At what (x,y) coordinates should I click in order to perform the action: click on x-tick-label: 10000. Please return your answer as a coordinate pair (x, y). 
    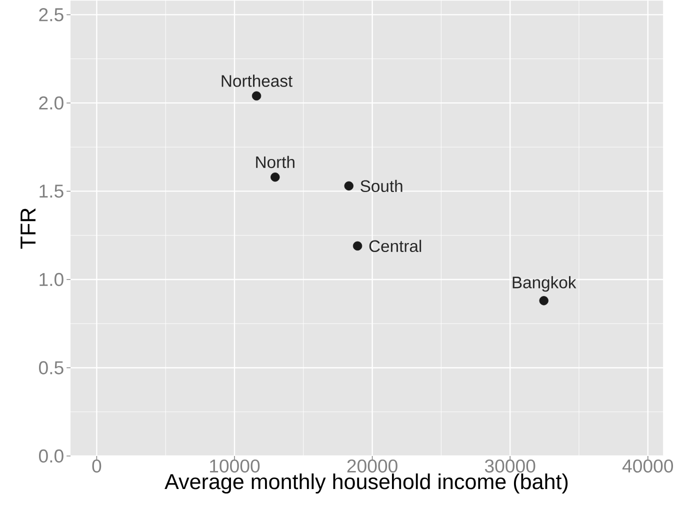
    Looking at the image, I should click on (235, 466).